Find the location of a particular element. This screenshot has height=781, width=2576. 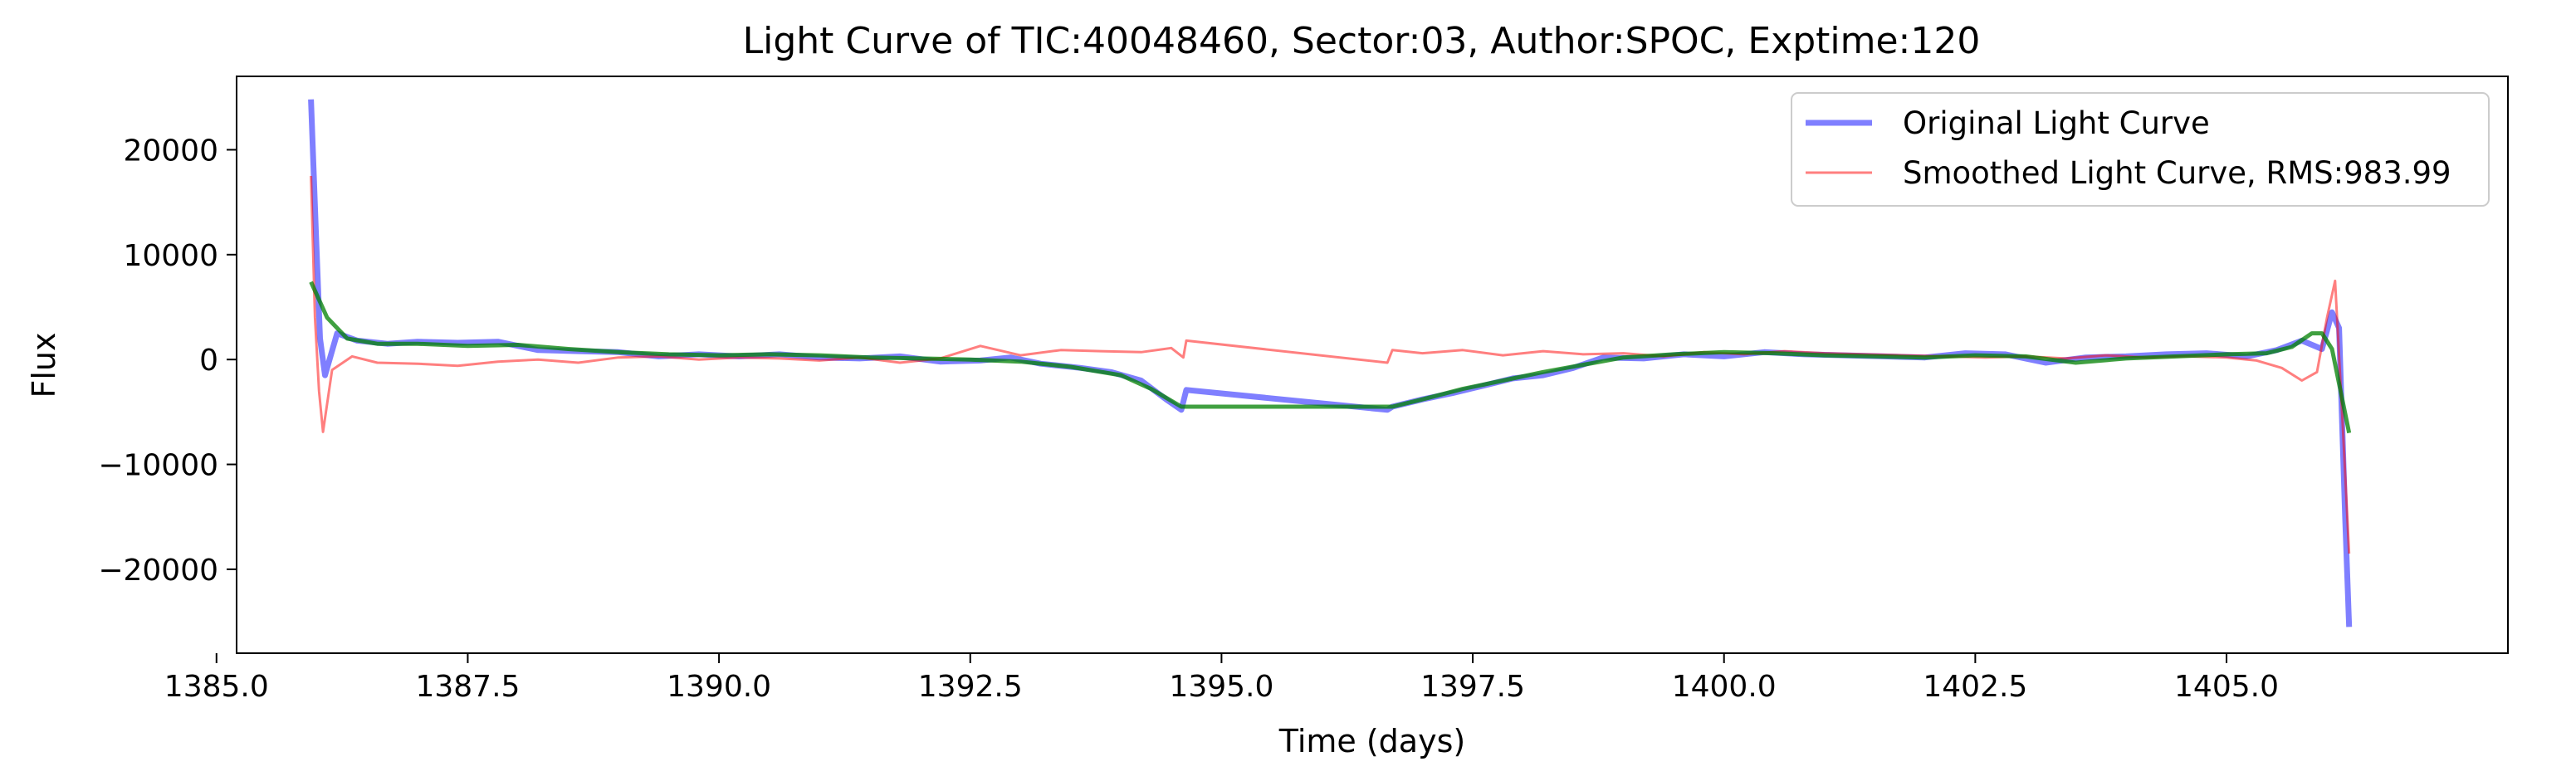

y-tick-label: 0 is located at coordinates (208, 361).